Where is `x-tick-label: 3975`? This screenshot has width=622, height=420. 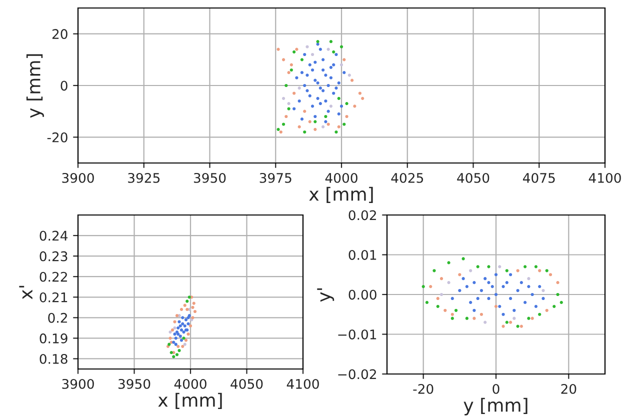
x-tick-label: 3975 is located at coordinates (276, 177).